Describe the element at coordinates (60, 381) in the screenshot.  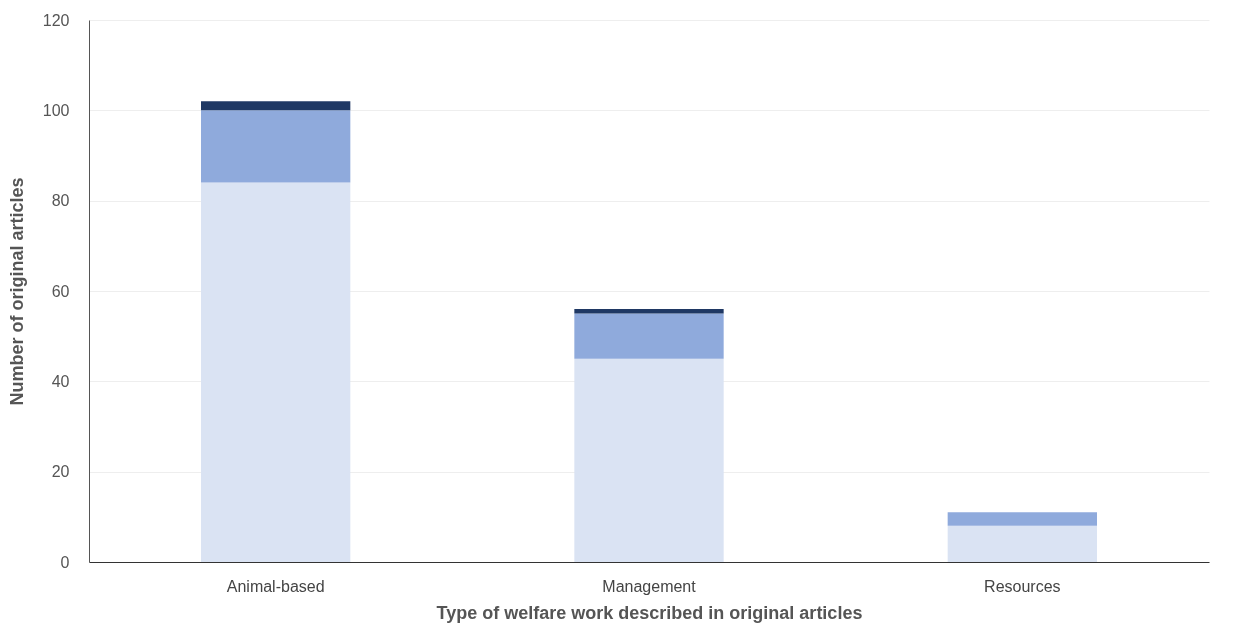
I see `y-tick-label: 40` at that location.